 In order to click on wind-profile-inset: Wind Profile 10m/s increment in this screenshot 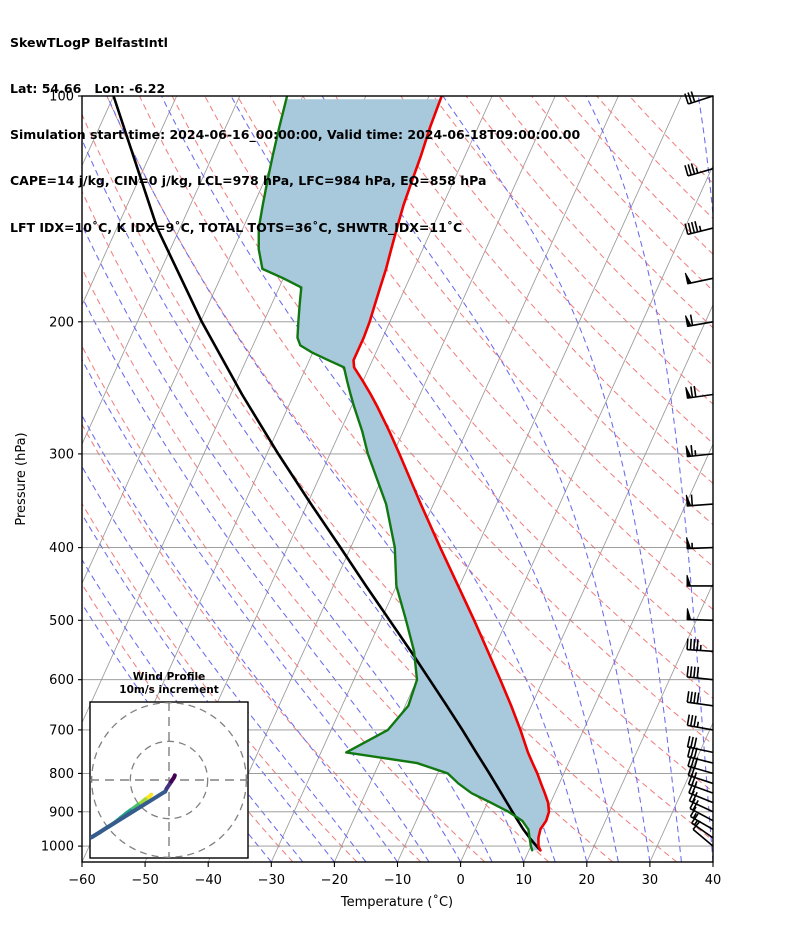, I will do `click(169, 765)`.